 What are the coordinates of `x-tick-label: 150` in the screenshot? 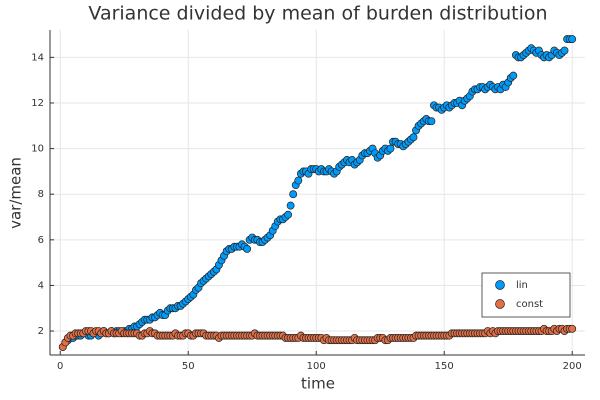 It's located at (444, 366).